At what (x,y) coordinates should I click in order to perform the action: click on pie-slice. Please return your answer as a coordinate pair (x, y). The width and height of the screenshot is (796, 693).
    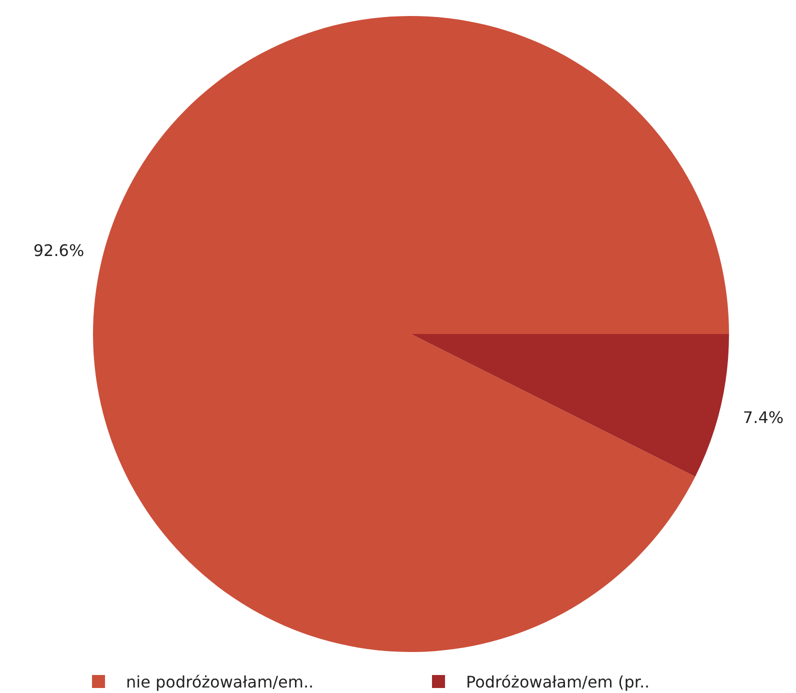
    Looking at the image, I should click on (570, 405).